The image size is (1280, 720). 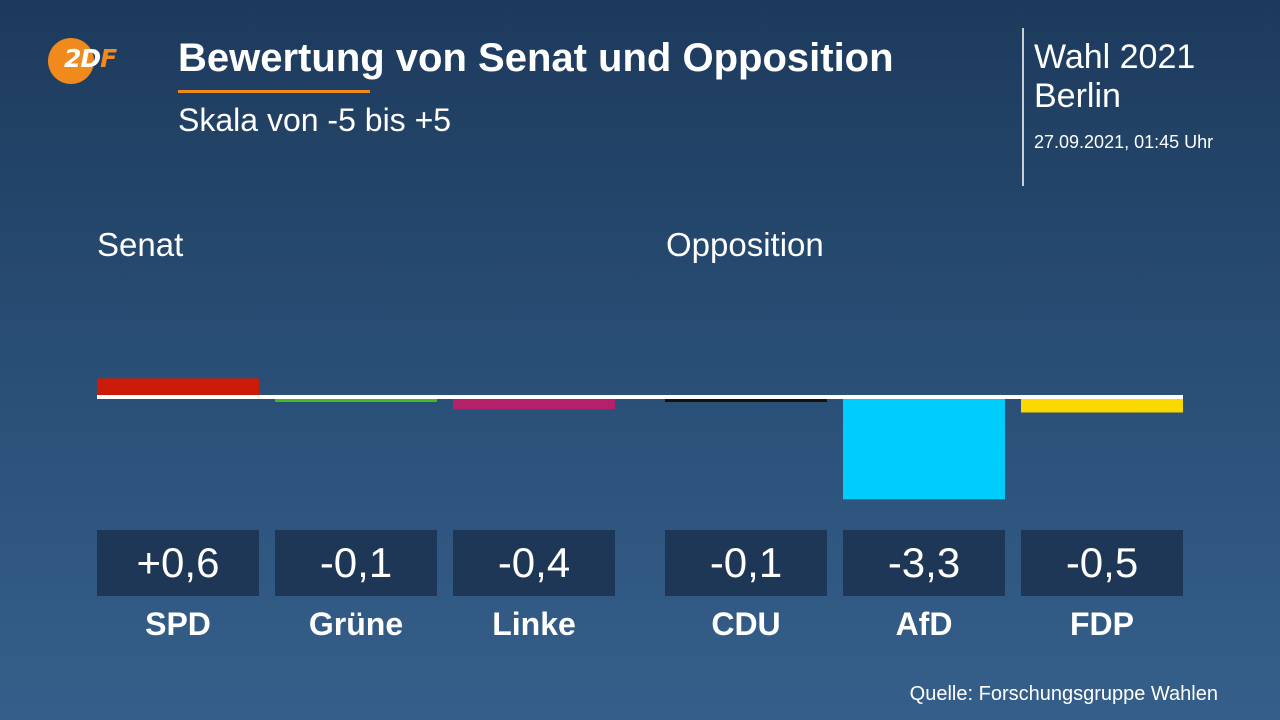 I want to click on source-note: Quelle: Forschungsgruppe Wahlen, so click(x=1063, y=694).